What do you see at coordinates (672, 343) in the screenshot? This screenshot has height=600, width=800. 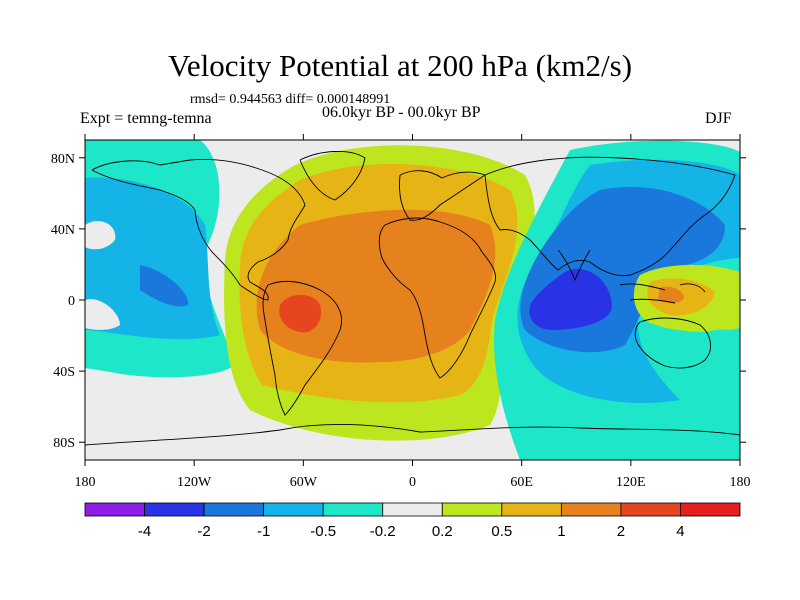 I see `coast-australia` at bounding box center [672, 343].